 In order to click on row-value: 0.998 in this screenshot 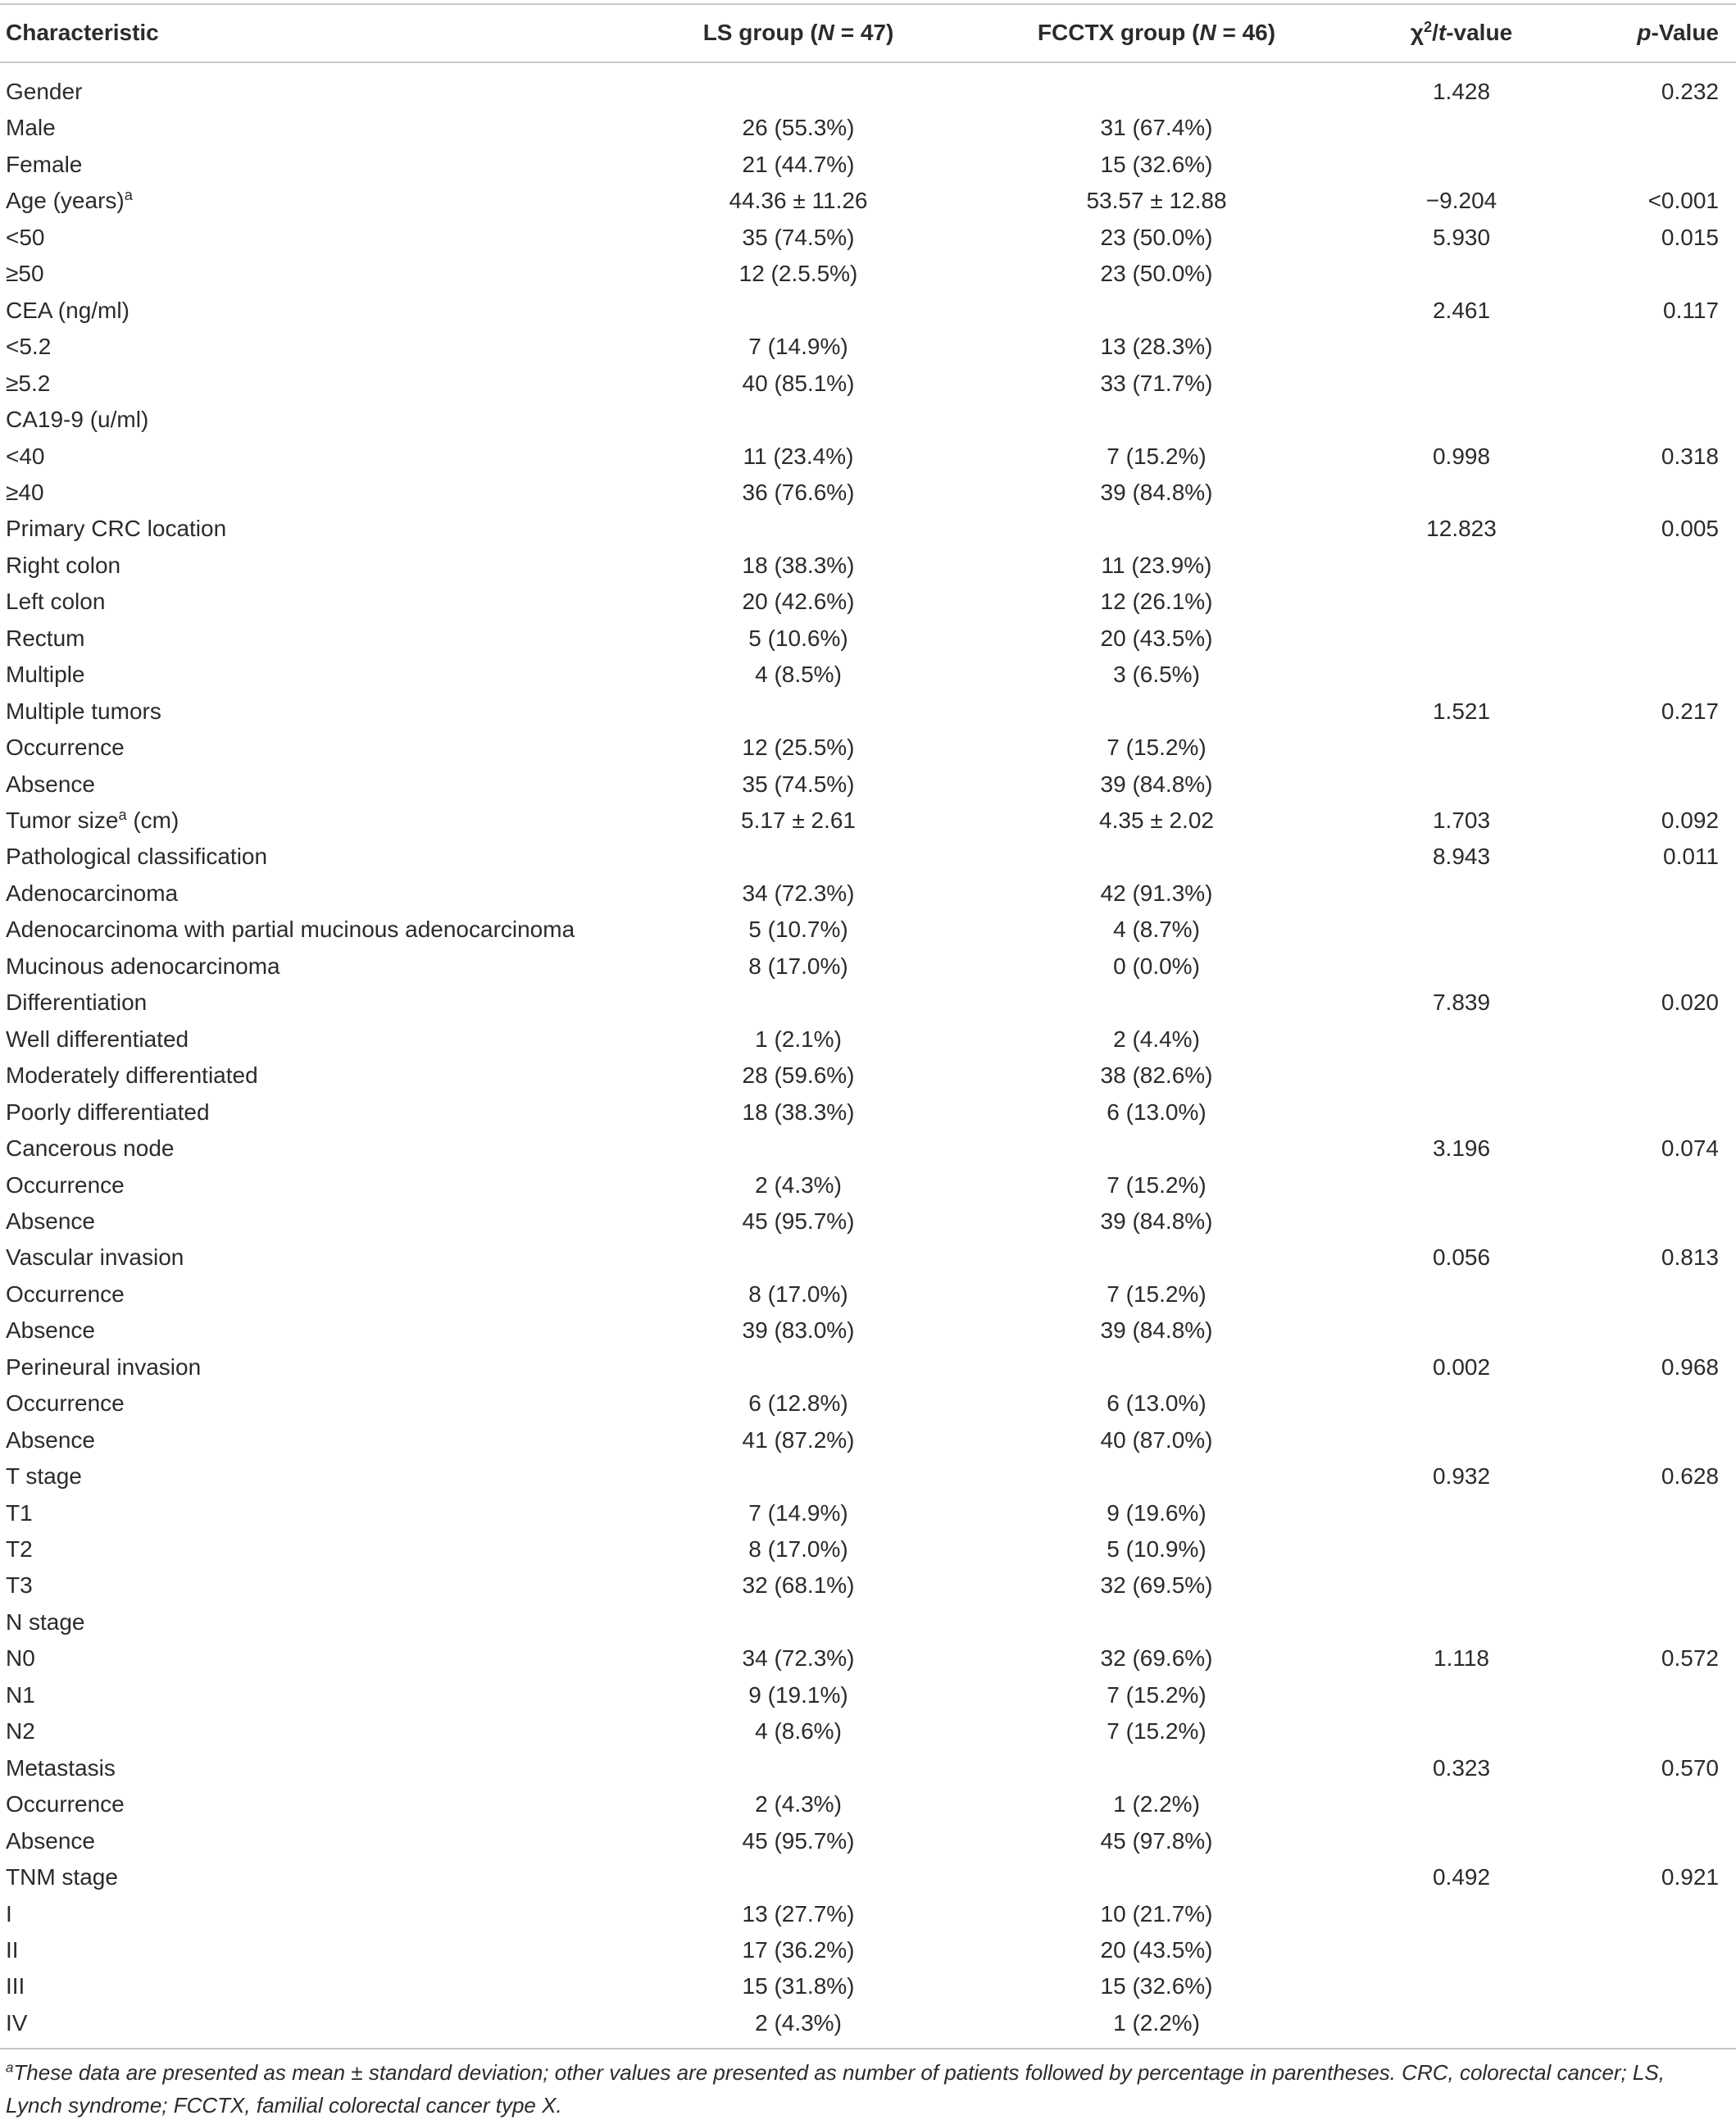, I will do `click(1461, 456)`.